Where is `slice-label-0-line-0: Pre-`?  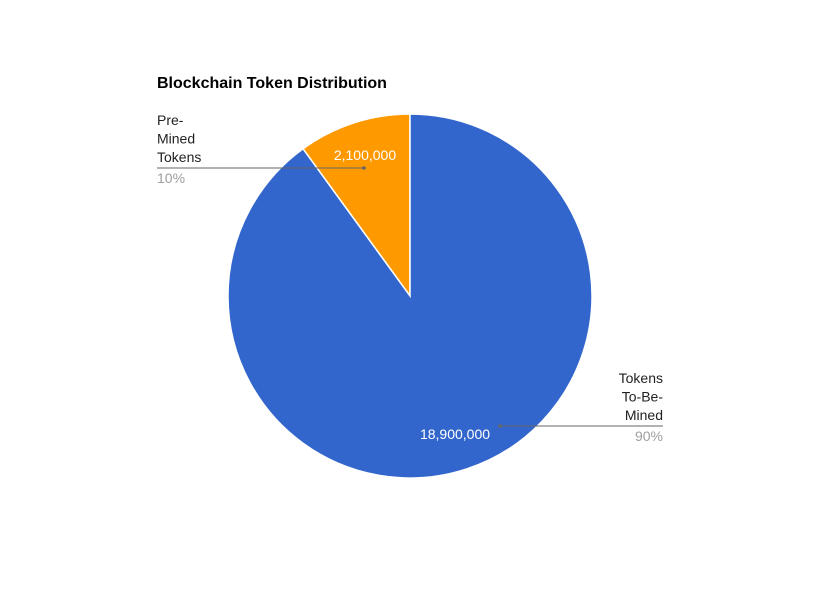
slice-label-0-line-0: Pre- is located at coordinates (170, 120).